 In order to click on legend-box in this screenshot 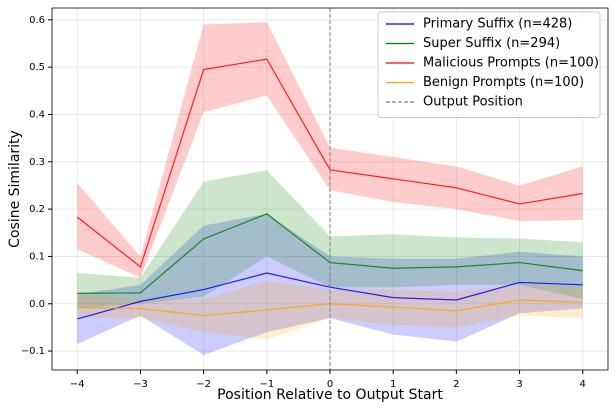, I will do `click(489, 64)`.